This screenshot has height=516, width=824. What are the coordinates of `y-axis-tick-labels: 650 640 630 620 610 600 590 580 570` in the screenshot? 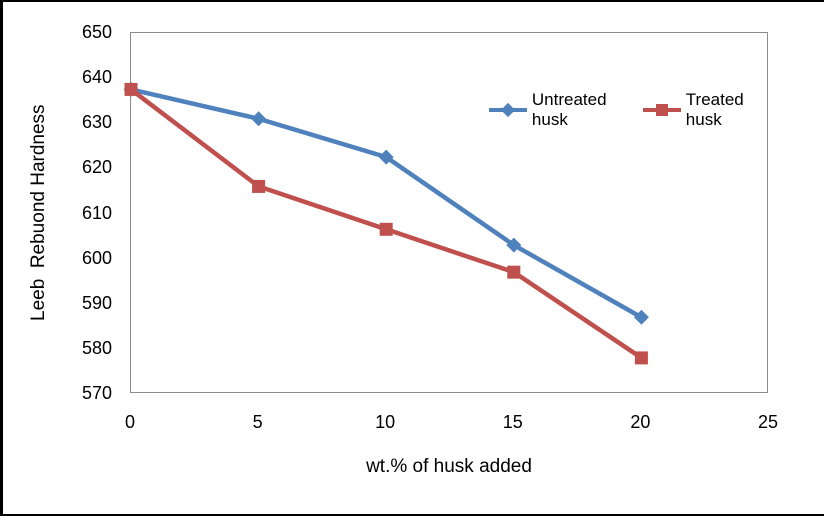 It's located at (56, 212).